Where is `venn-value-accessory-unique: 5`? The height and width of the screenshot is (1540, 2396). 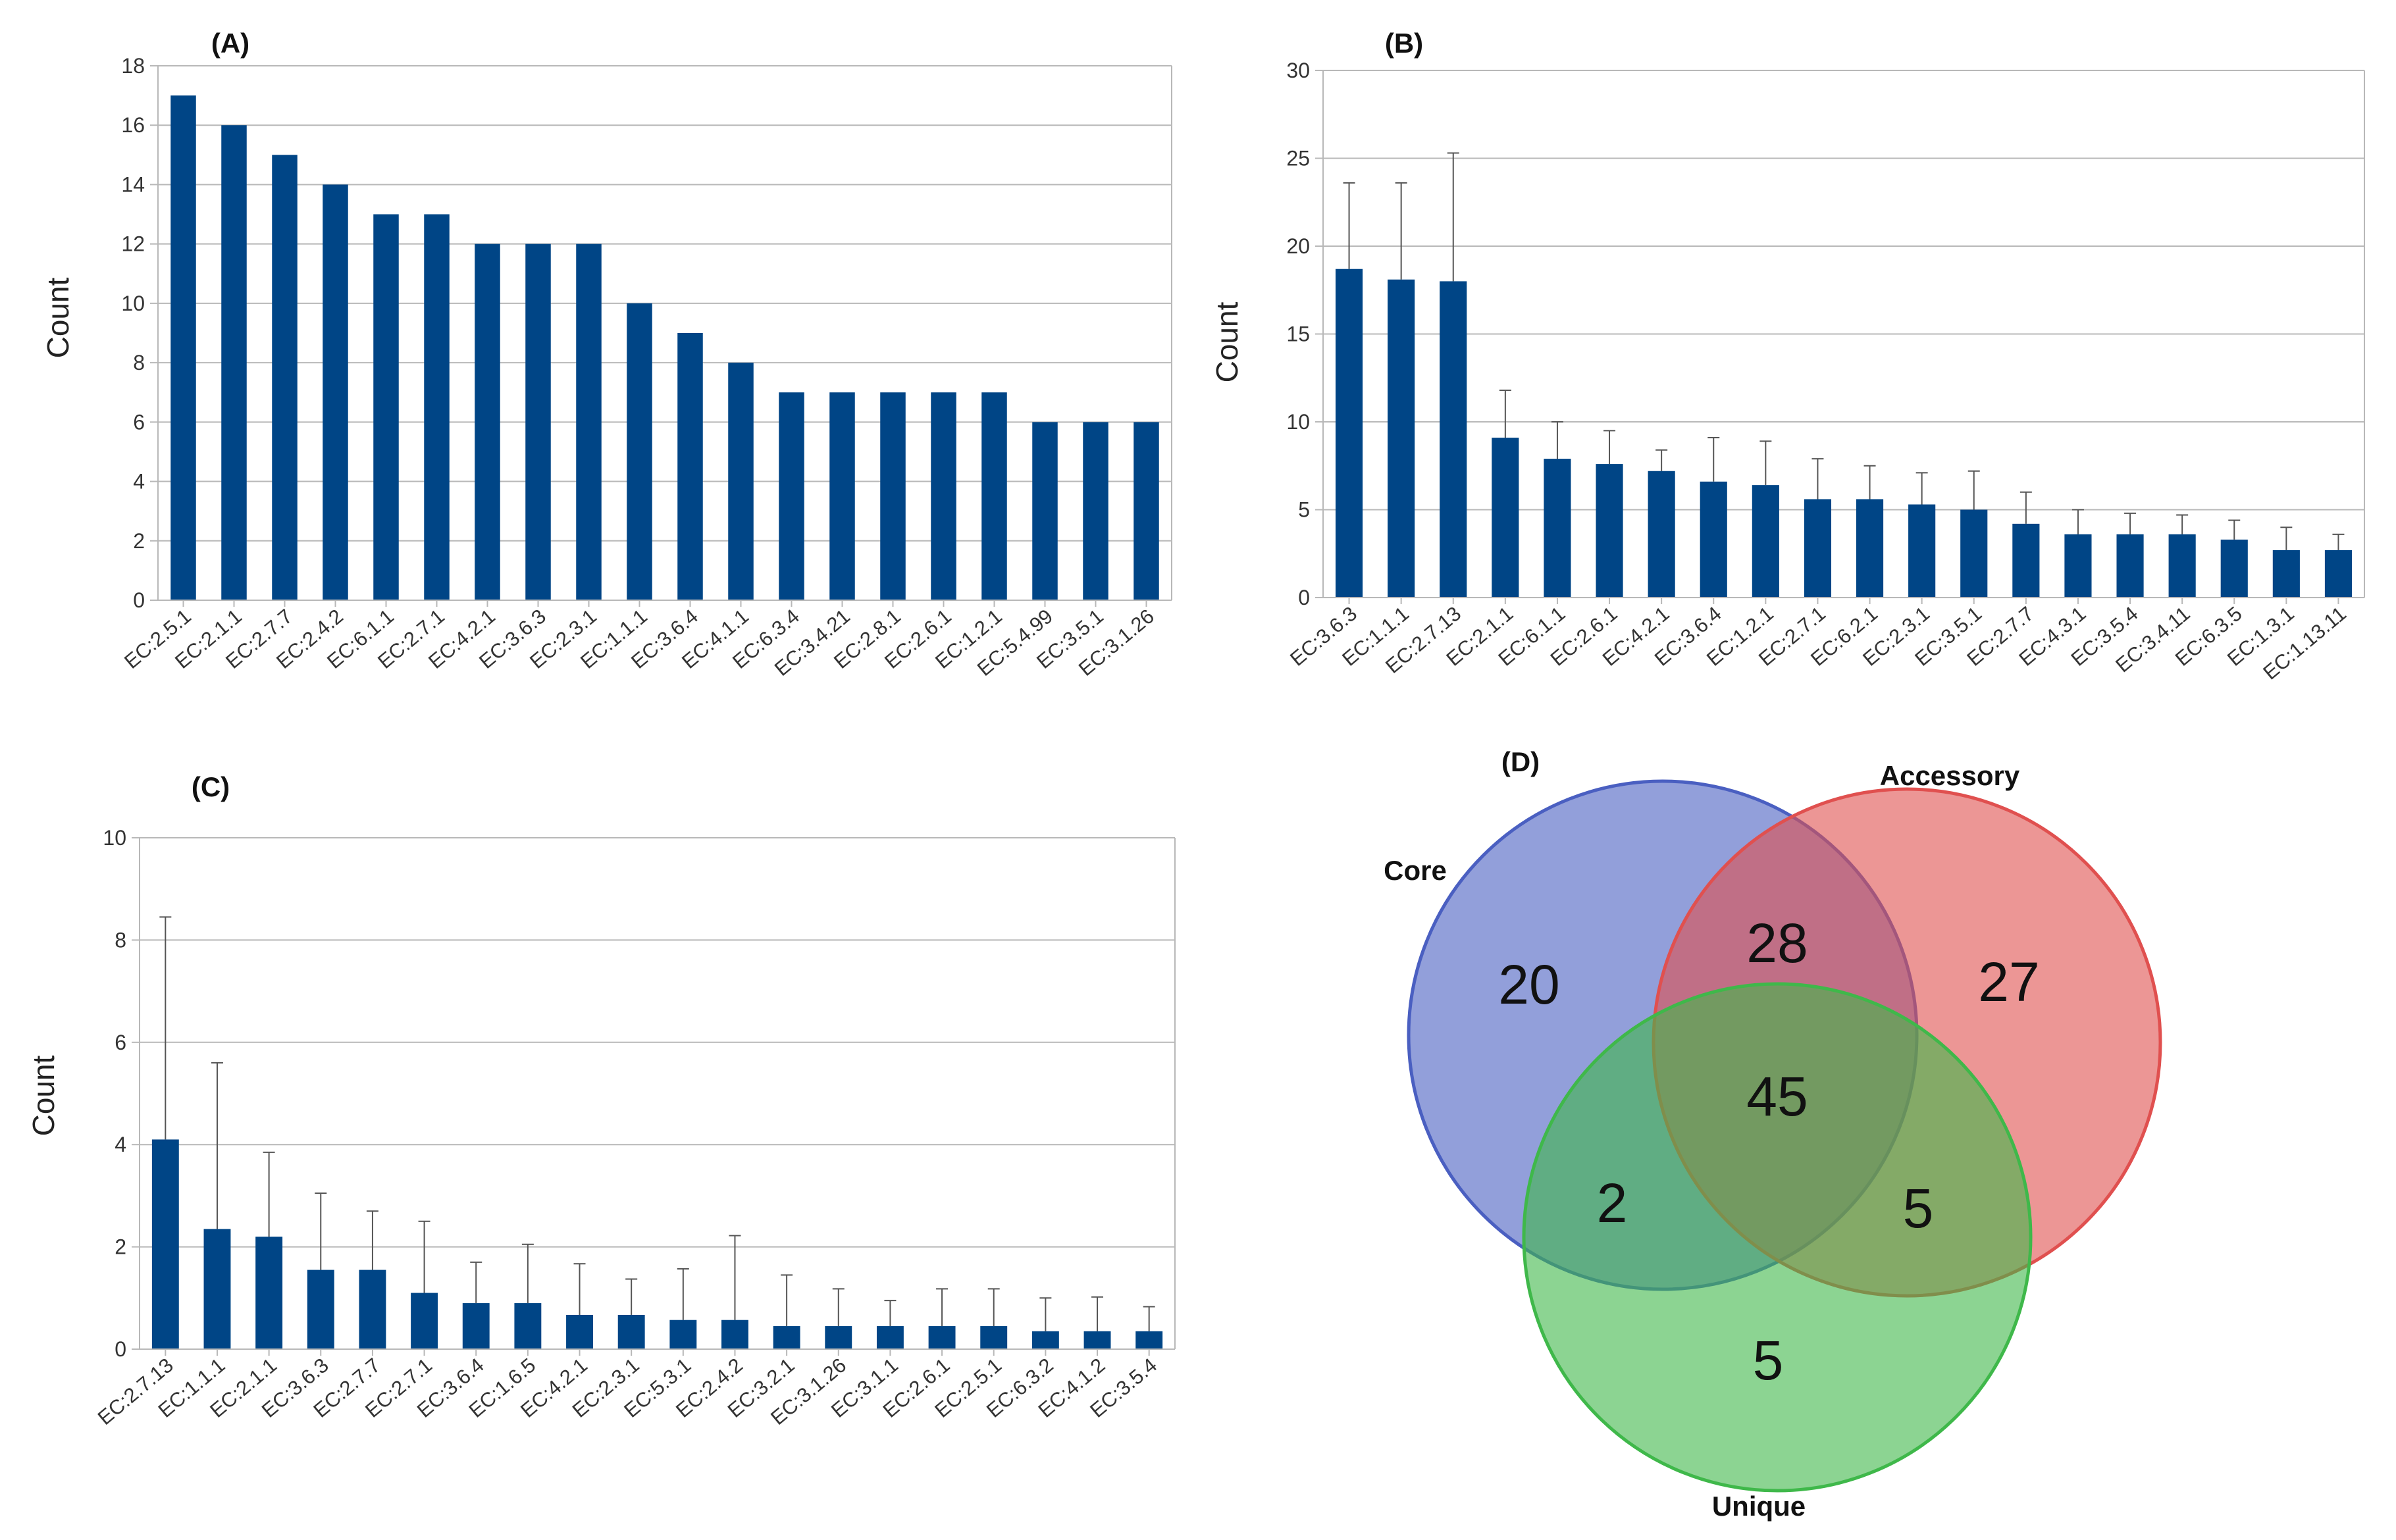 venn-value-accessory-unique: 5 is located at coordinates (1918, 1208).